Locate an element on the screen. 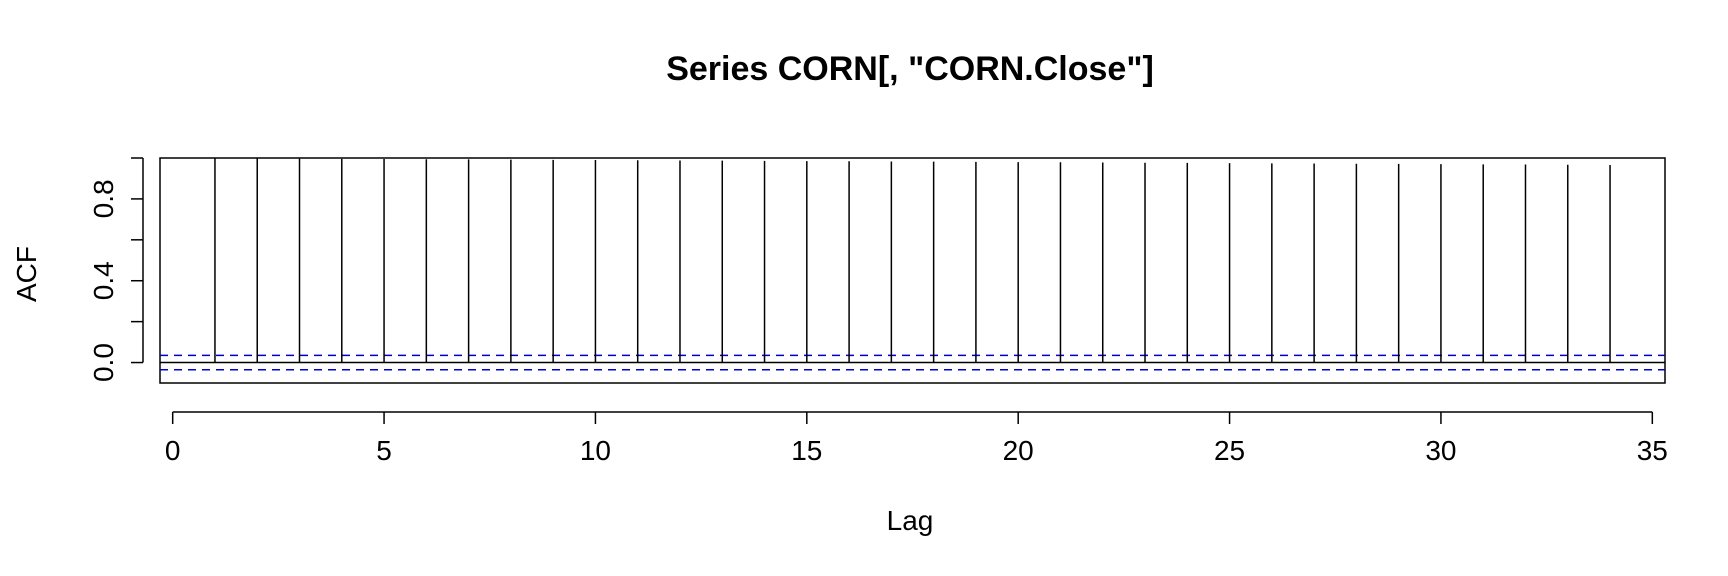 Image resolution: width=1728 pixels, height=576 pixels. y-axis: 0.0 0.4 0.8 is located at coordinates (116, 269).